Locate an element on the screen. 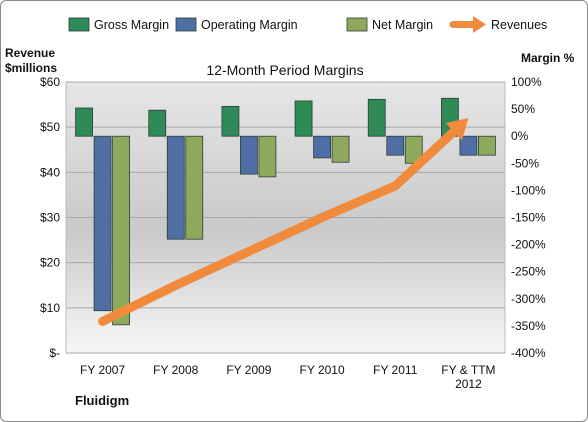 The image size is (588, 422). right-tick-label: 0% is located at coordinates (520, 136).